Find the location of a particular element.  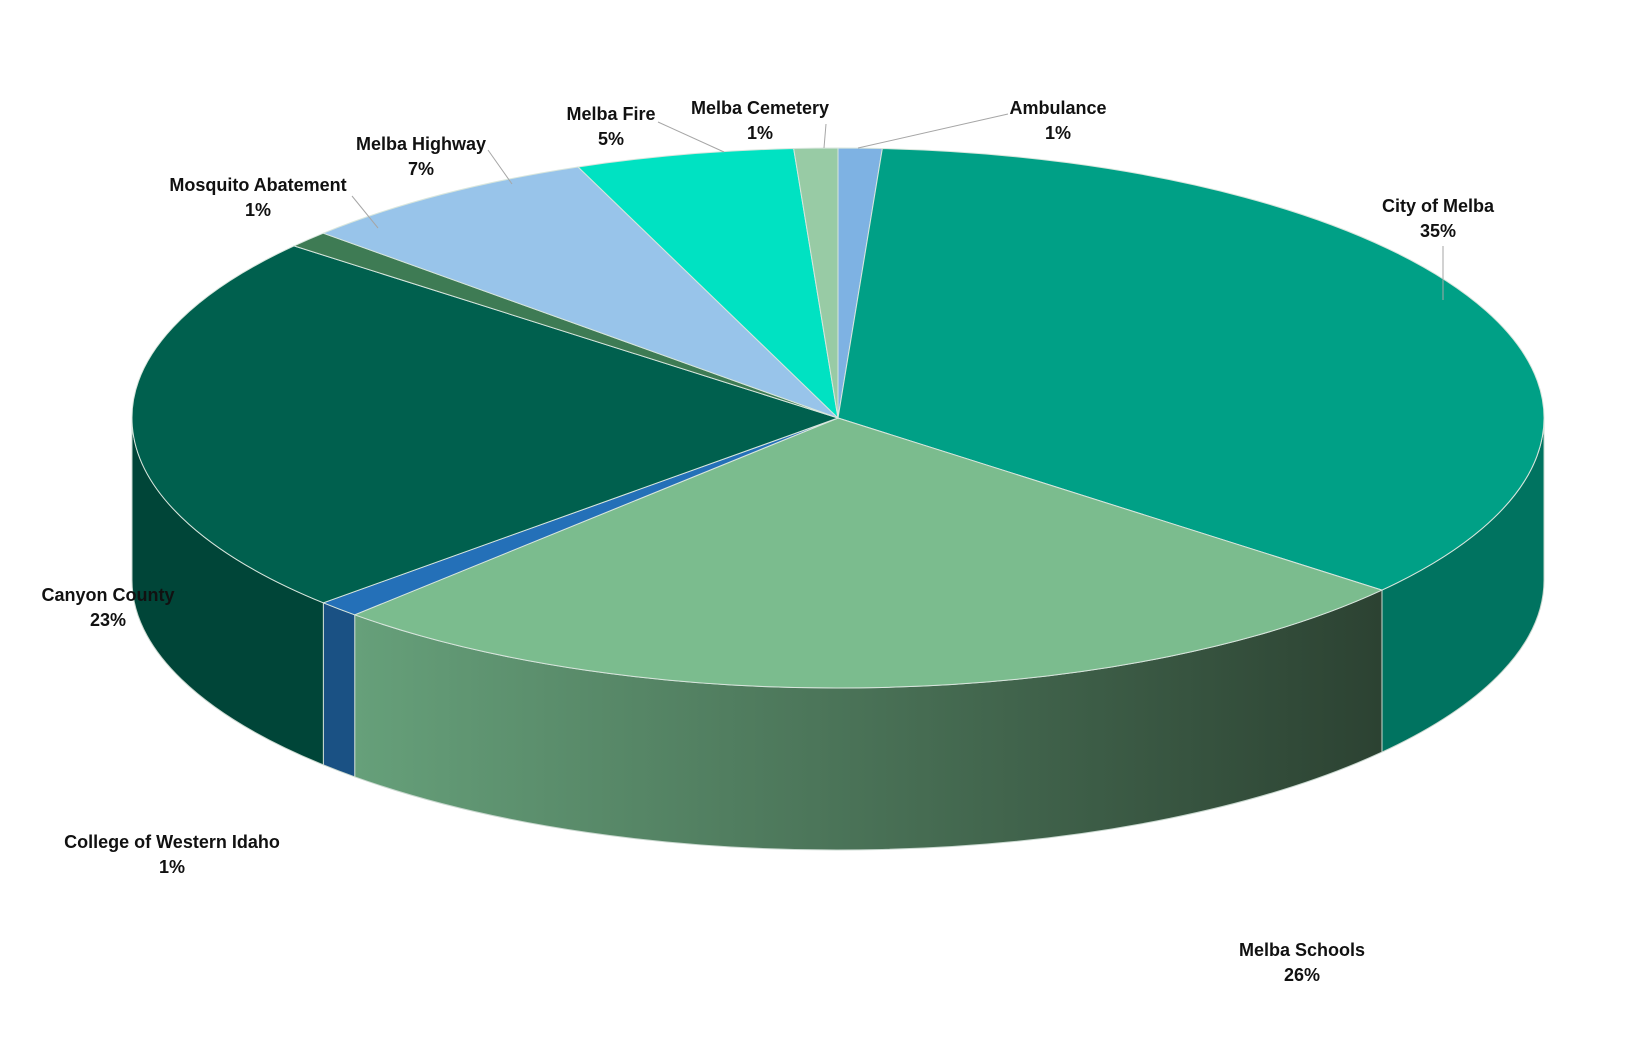

slice-melba-cemetery is located at coordinates (816, 283).